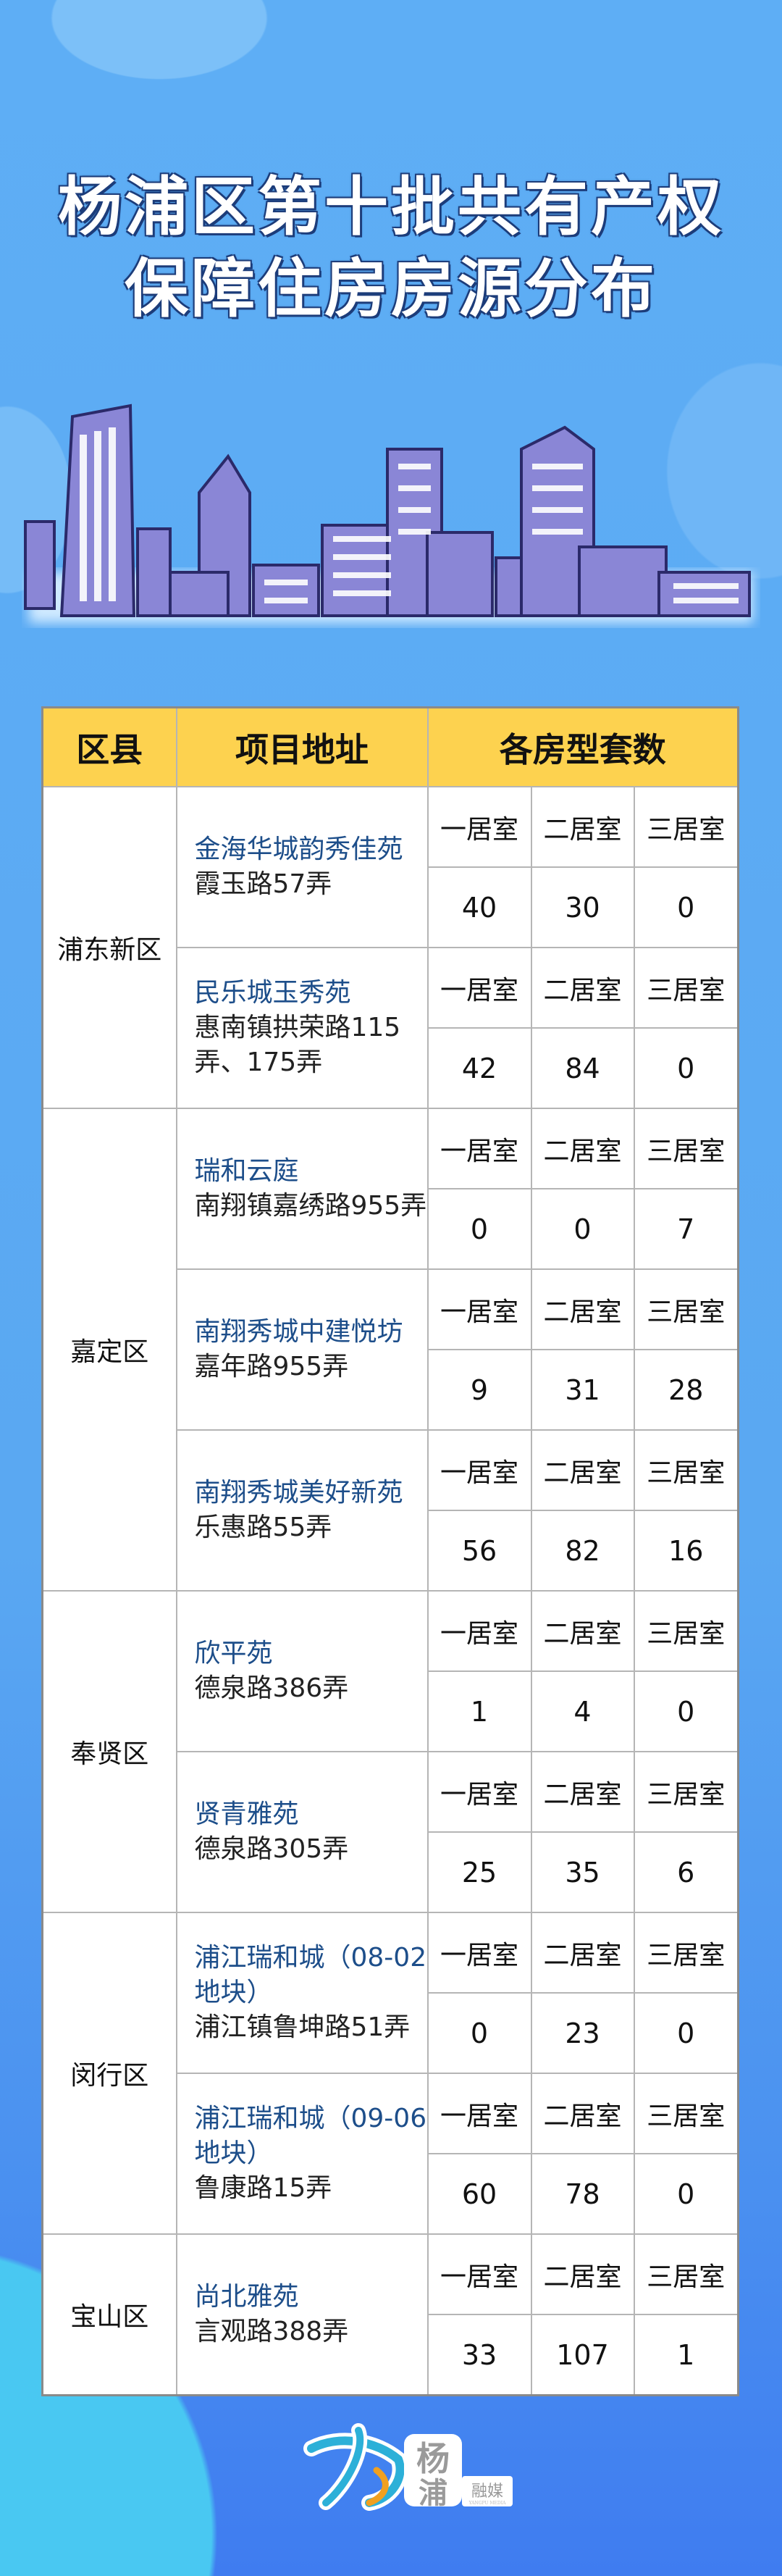 This screenshot has width=782, height=2576. I want to click on unit-count: 56, so click(479, 1551).